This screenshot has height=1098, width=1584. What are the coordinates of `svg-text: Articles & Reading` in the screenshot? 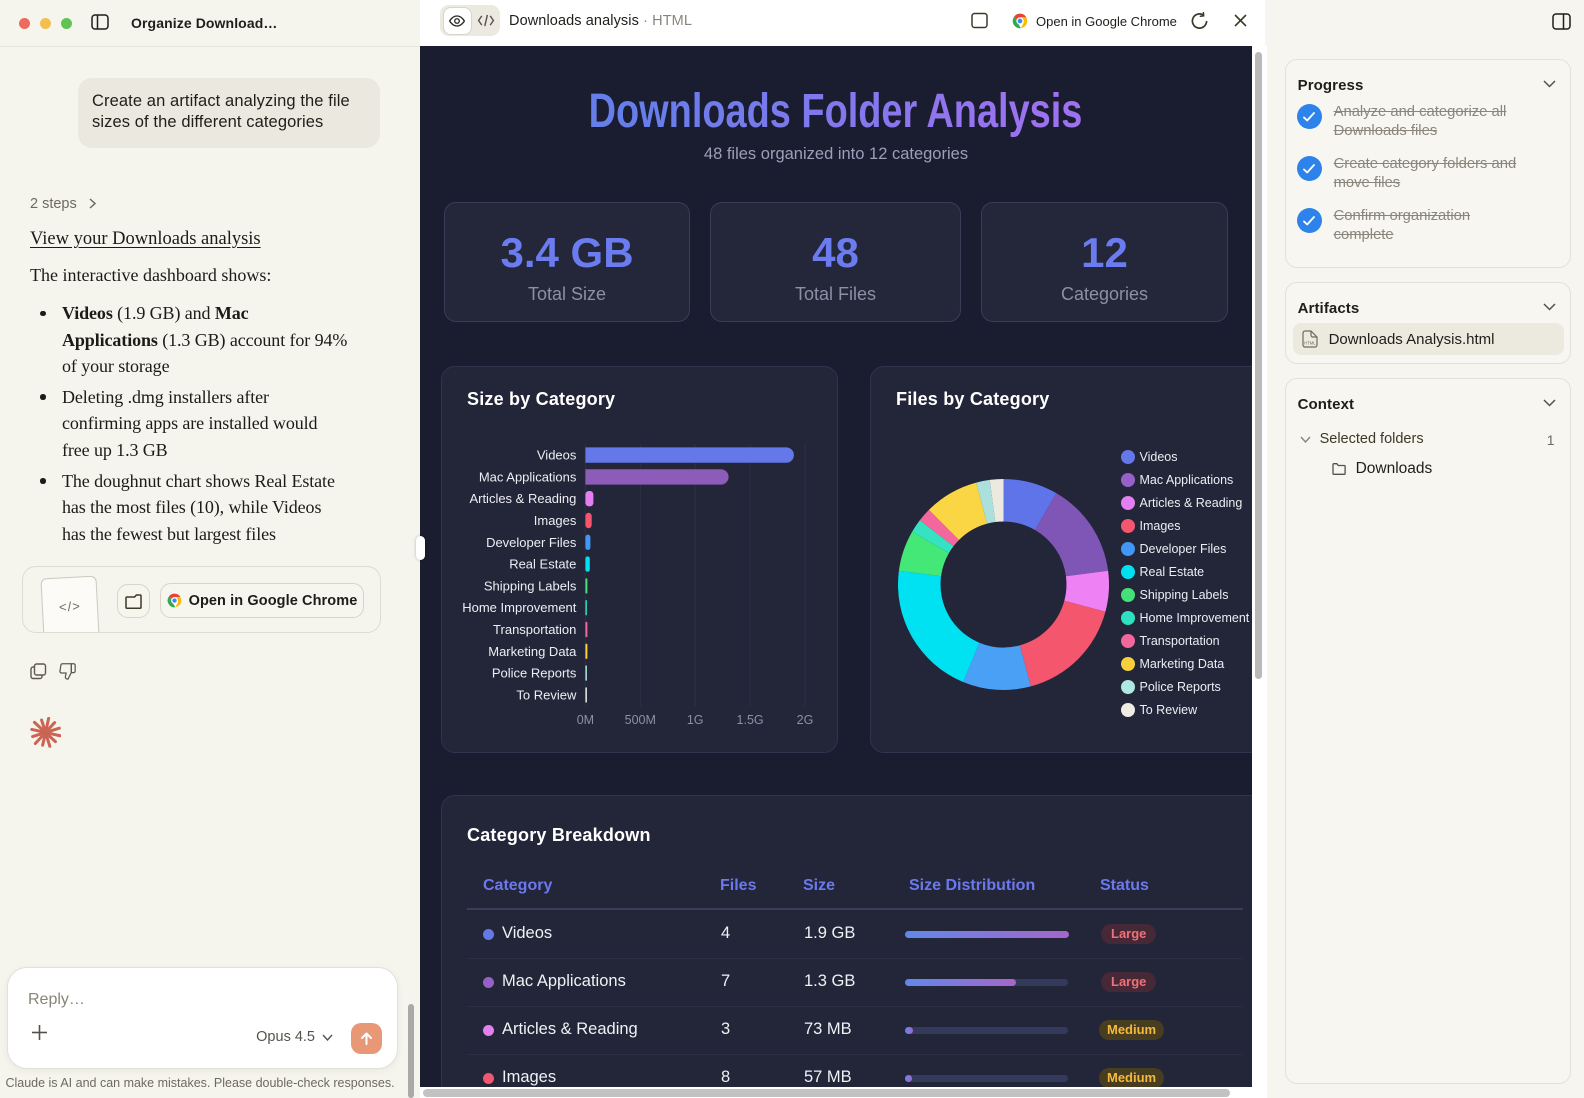 It's located at (522, 498).